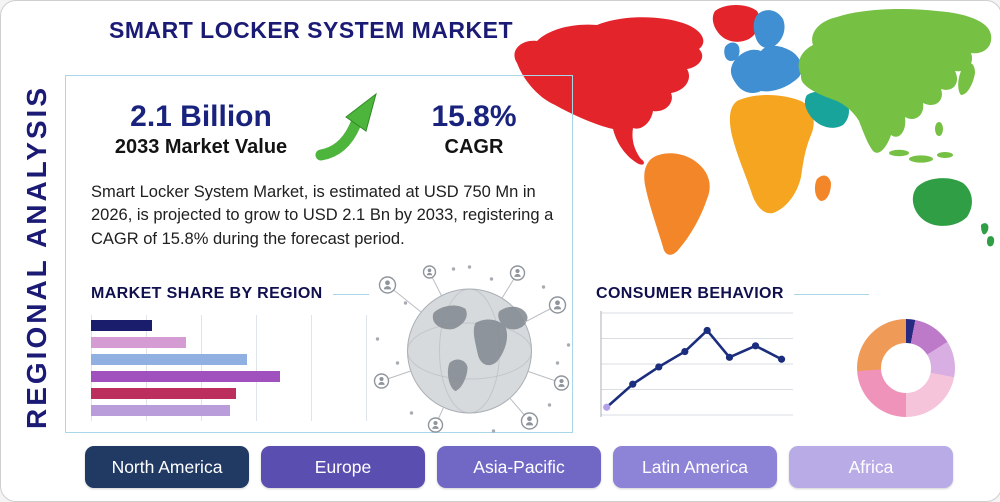  I want to click on cagr-stat: 15.8% CAGR, so click(474, 130).